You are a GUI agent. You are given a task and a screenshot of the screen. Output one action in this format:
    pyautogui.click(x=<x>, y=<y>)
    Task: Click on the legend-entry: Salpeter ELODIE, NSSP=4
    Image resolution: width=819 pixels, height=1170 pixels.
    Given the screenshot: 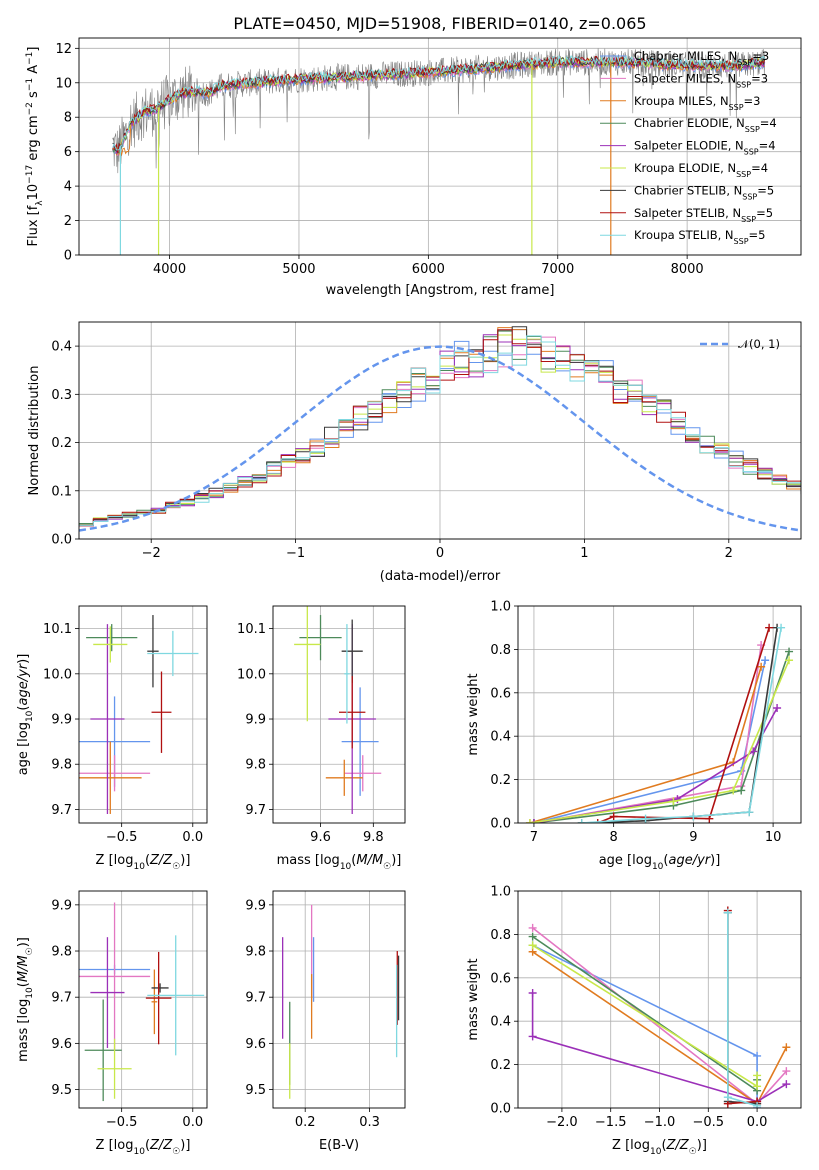 What is the action you would take?
    pyautogui.click(x=705, y=148)
    